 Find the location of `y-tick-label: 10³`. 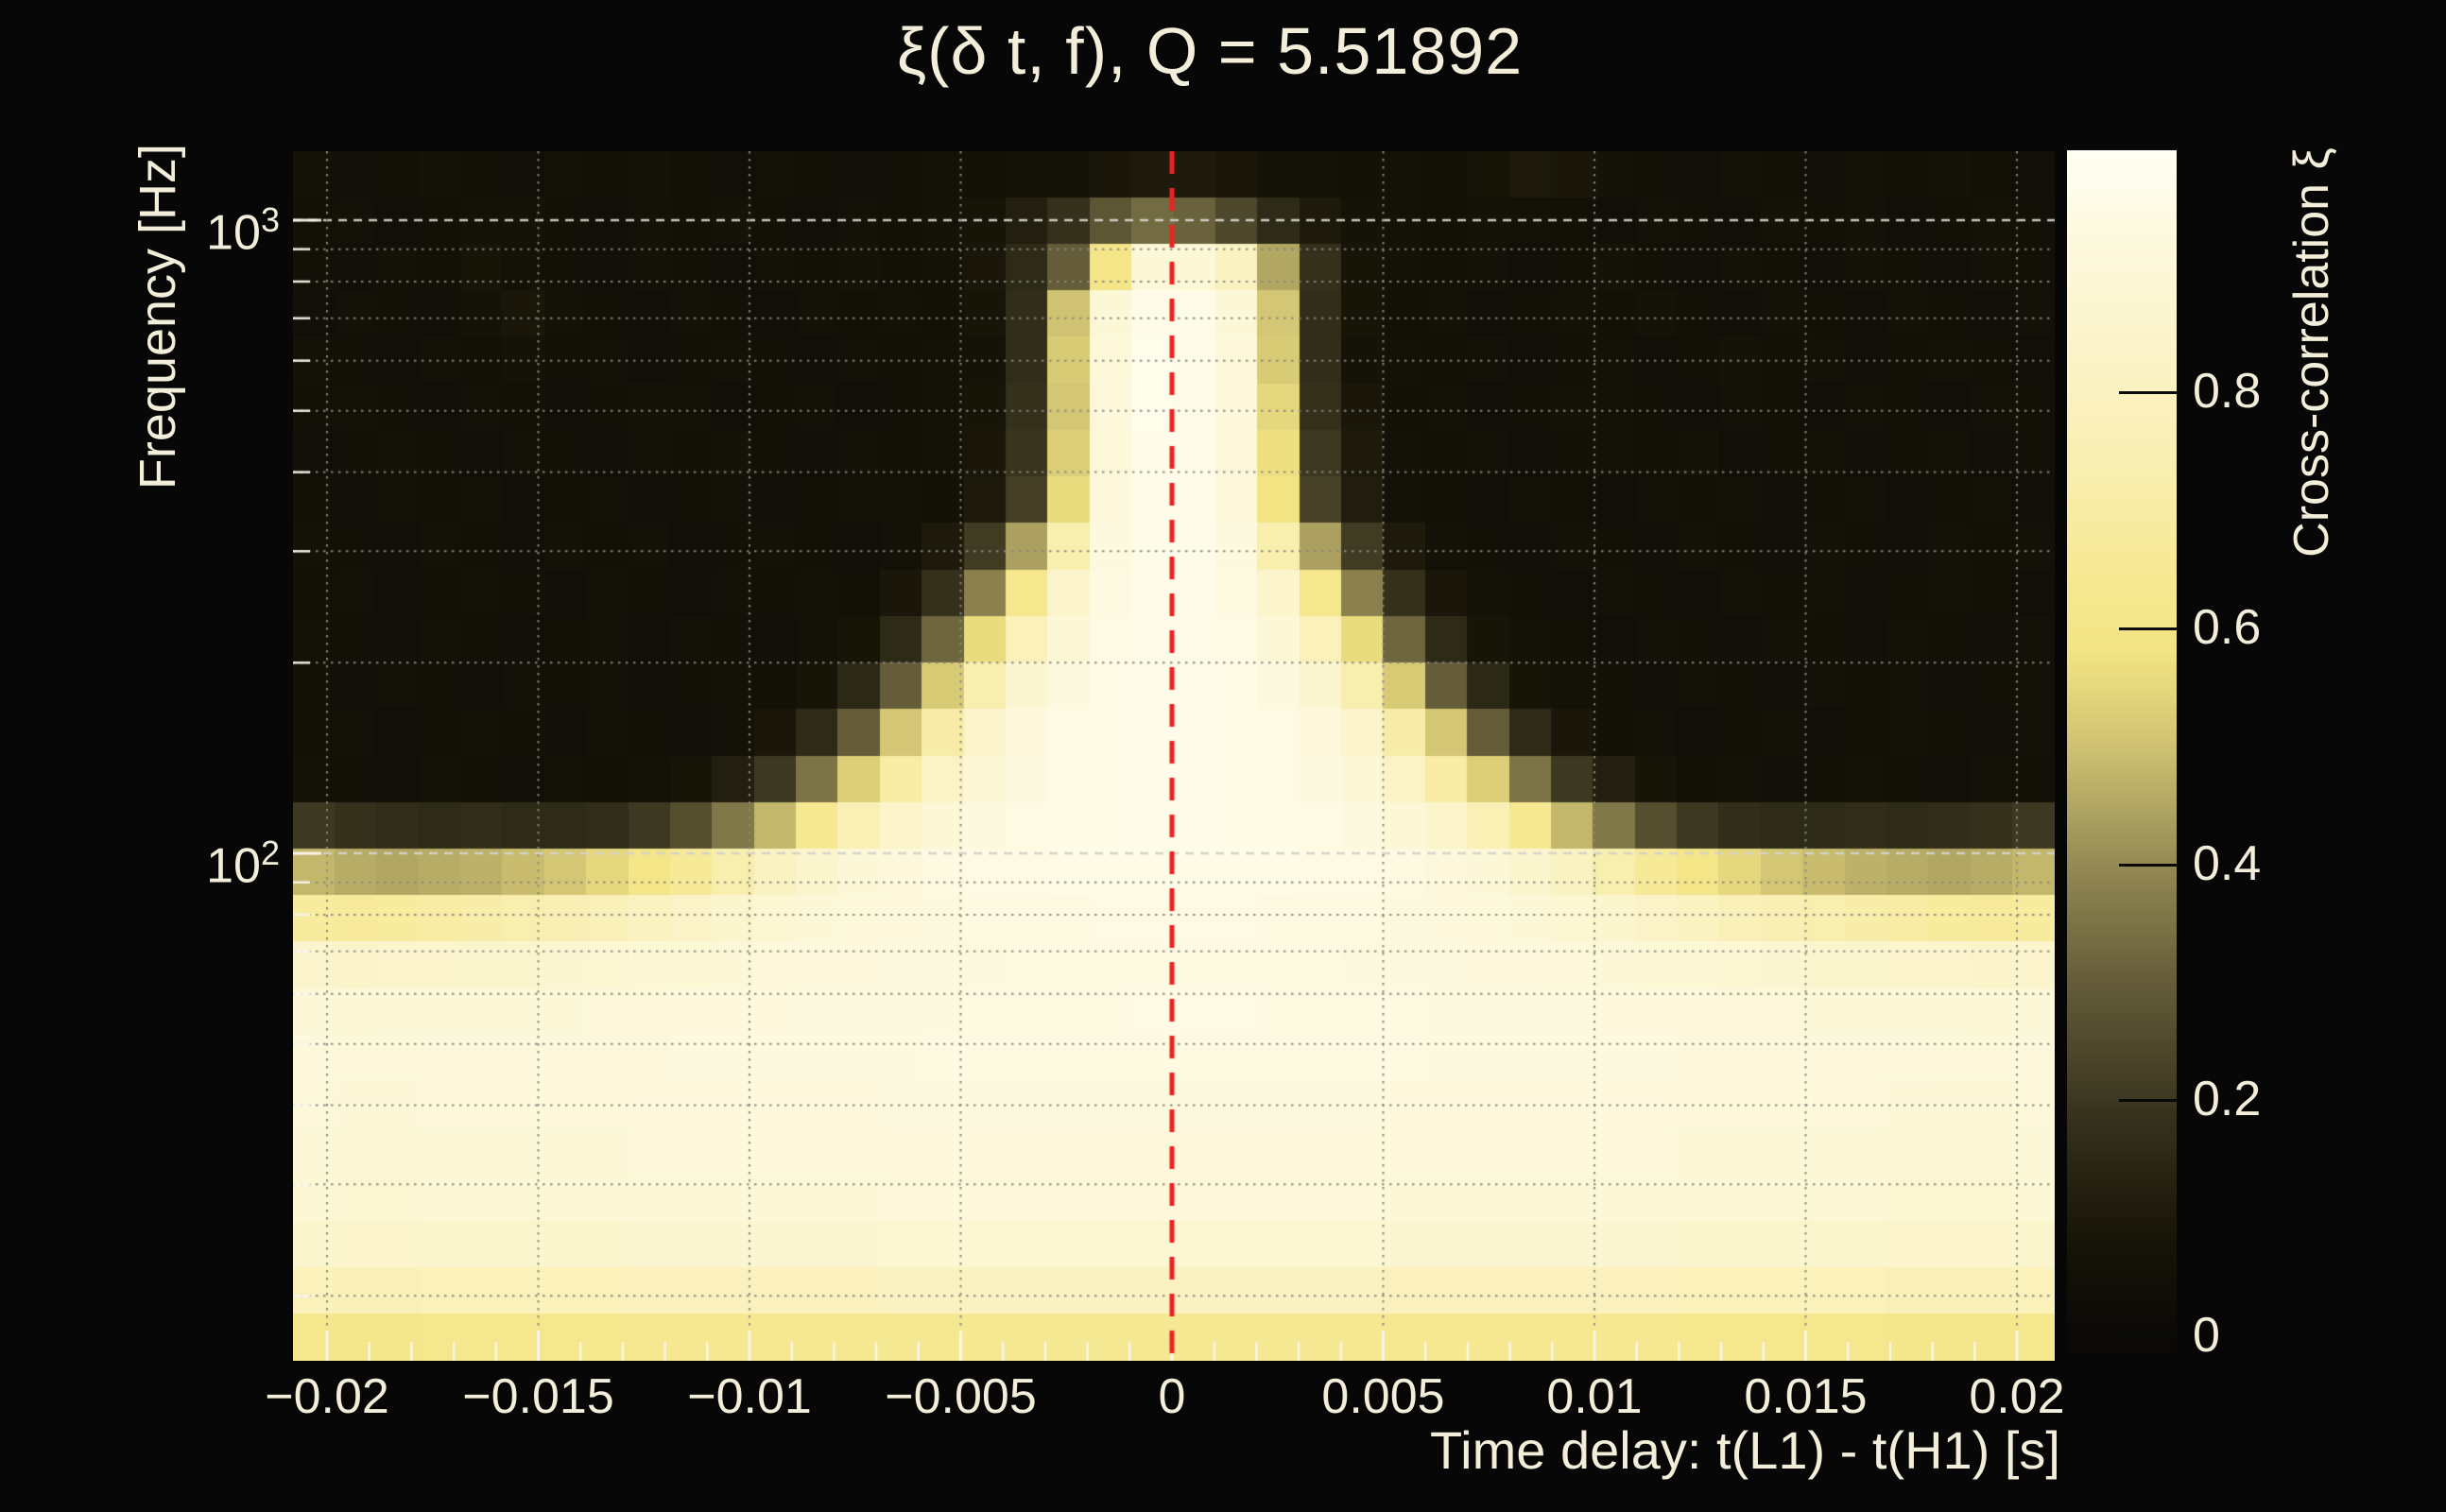

y-tick-label: 10³ is located at coordinates (243, 230).